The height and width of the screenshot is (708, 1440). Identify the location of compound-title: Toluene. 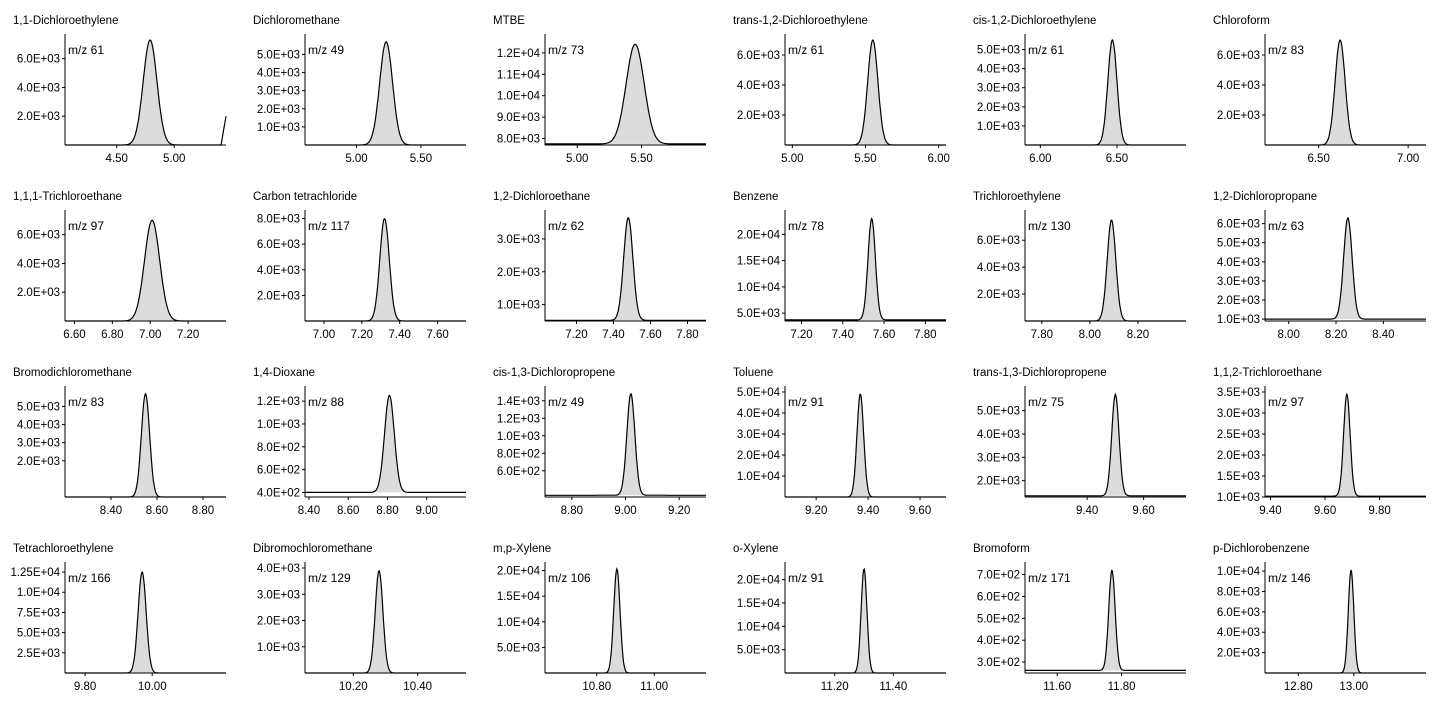
(753, 373).